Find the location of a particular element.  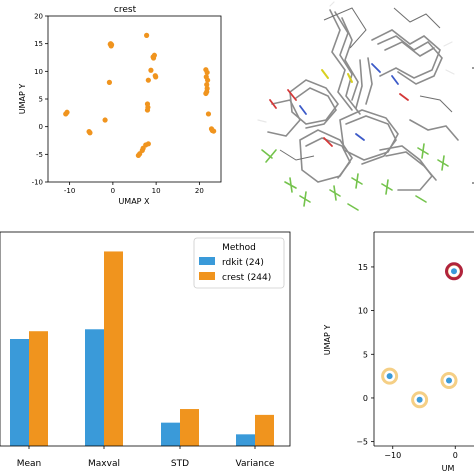

axis-ticks: −10 0 −5 0 5 10 15 is located at coordinates (407, 361).